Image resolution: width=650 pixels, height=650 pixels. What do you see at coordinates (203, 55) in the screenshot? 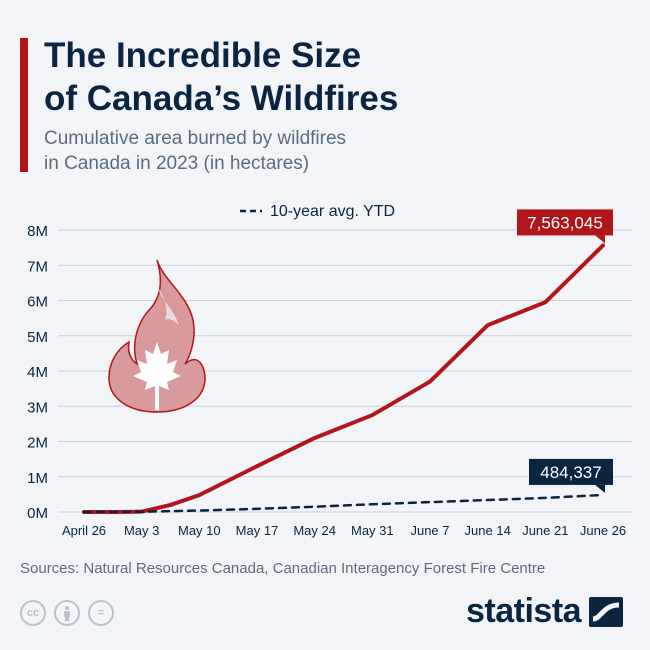
I see `title-line-1: The Incredible Size` at bounding box center [203, 55].